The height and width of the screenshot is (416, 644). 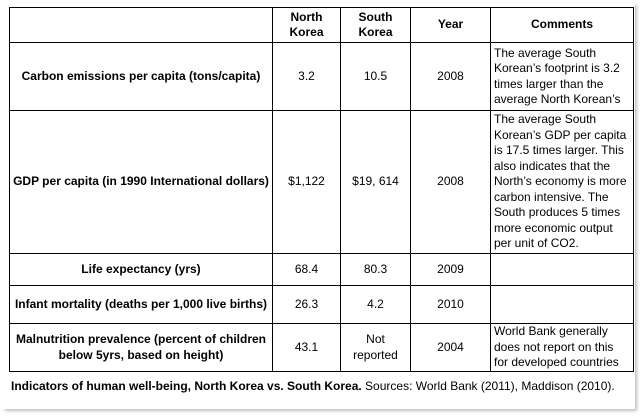 What do you see at coordinates (450, 269) in the screenshot?
I see `year-value: 2009` at bounding box center [450, 269].